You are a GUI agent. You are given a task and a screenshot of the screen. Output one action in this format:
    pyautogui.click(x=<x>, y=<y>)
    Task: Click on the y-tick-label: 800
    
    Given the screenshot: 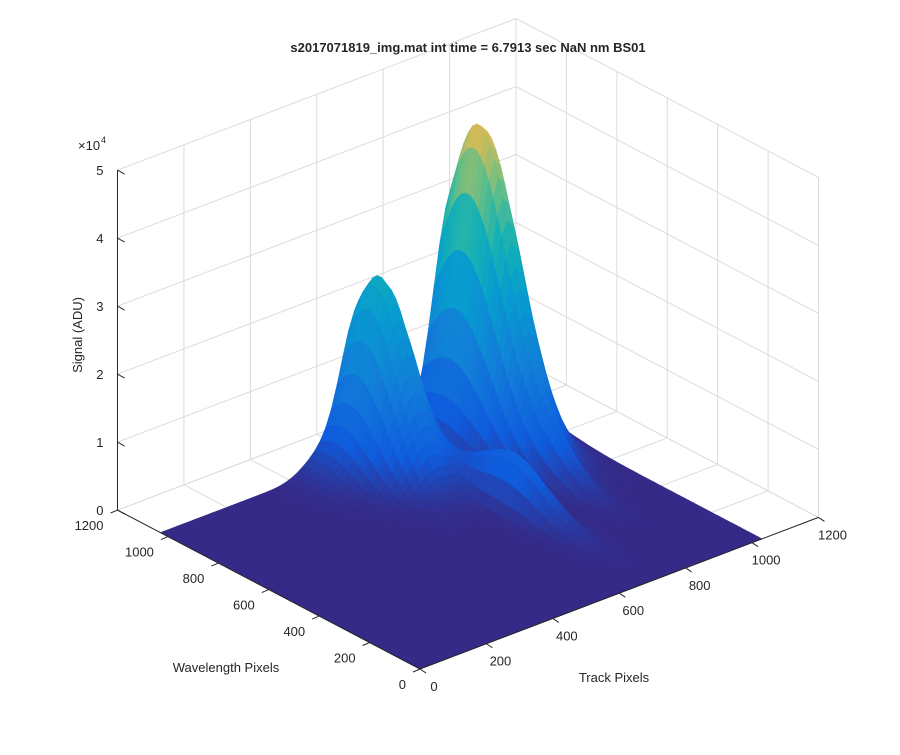 What is the action you would take?
    pyautogui.click(x=194, y=578)
    